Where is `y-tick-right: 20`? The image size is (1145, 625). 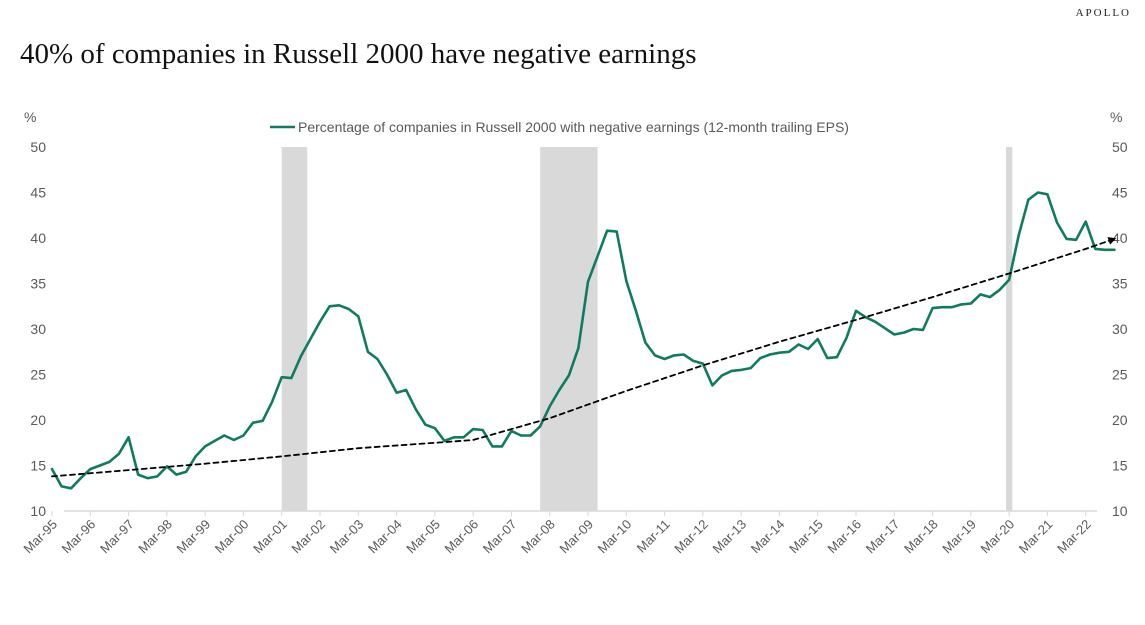
y-tick-right: 20 is located at coordinates (1120, 420).